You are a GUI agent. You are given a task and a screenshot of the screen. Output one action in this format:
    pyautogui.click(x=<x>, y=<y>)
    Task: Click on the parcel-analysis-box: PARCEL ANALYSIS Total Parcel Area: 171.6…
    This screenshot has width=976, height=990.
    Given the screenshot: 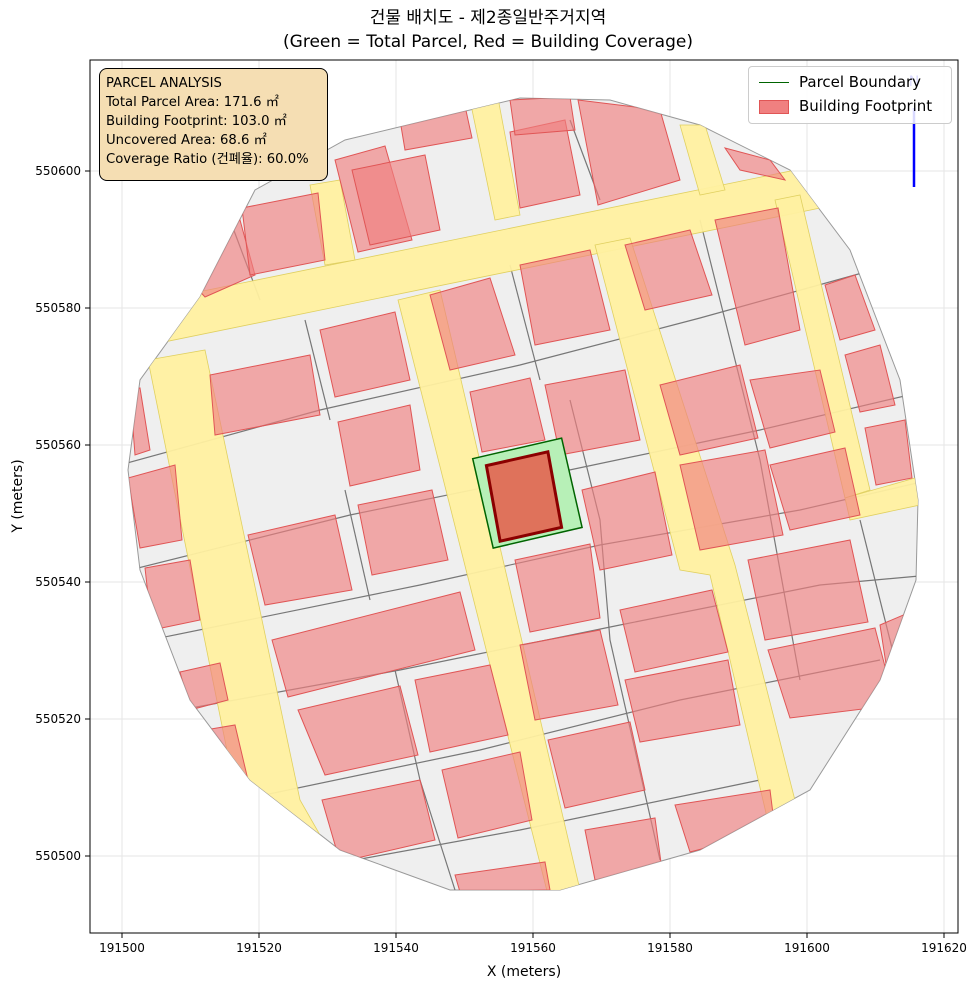 What is the action you would take?
    pyautogui.click(x=213, y=124)
    